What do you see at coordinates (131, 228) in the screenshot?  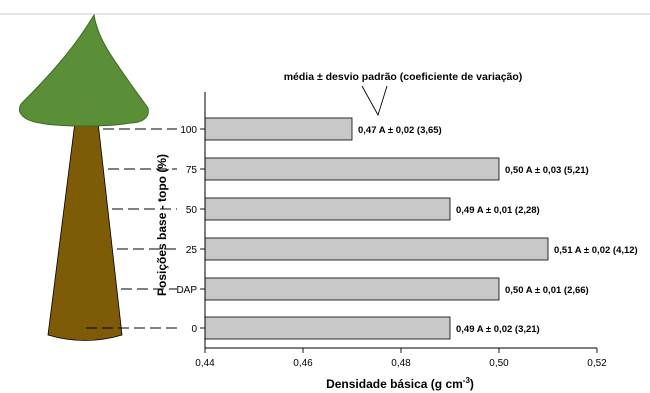 I see `position-leader-lines` at bounding box center [131, 228].